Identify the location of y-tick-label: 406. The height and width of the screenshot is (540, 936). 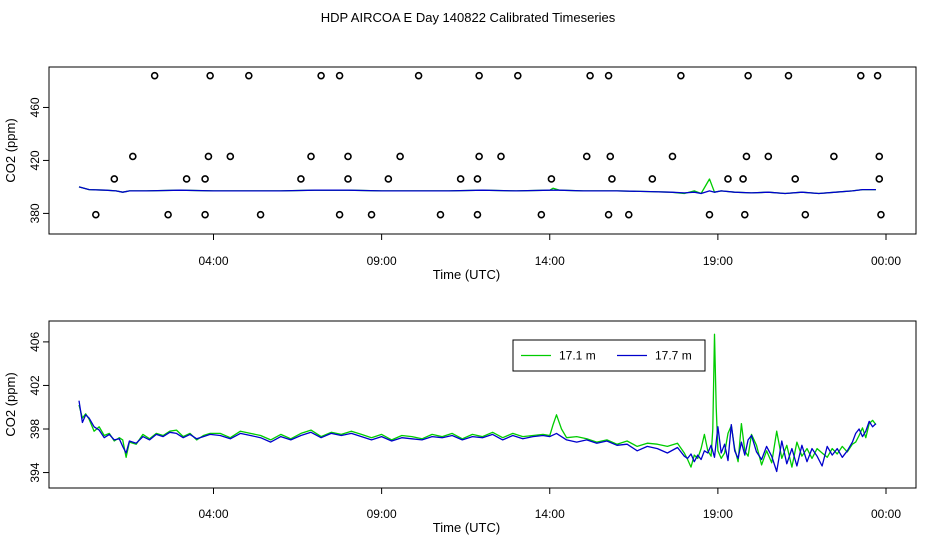
(35, 342).